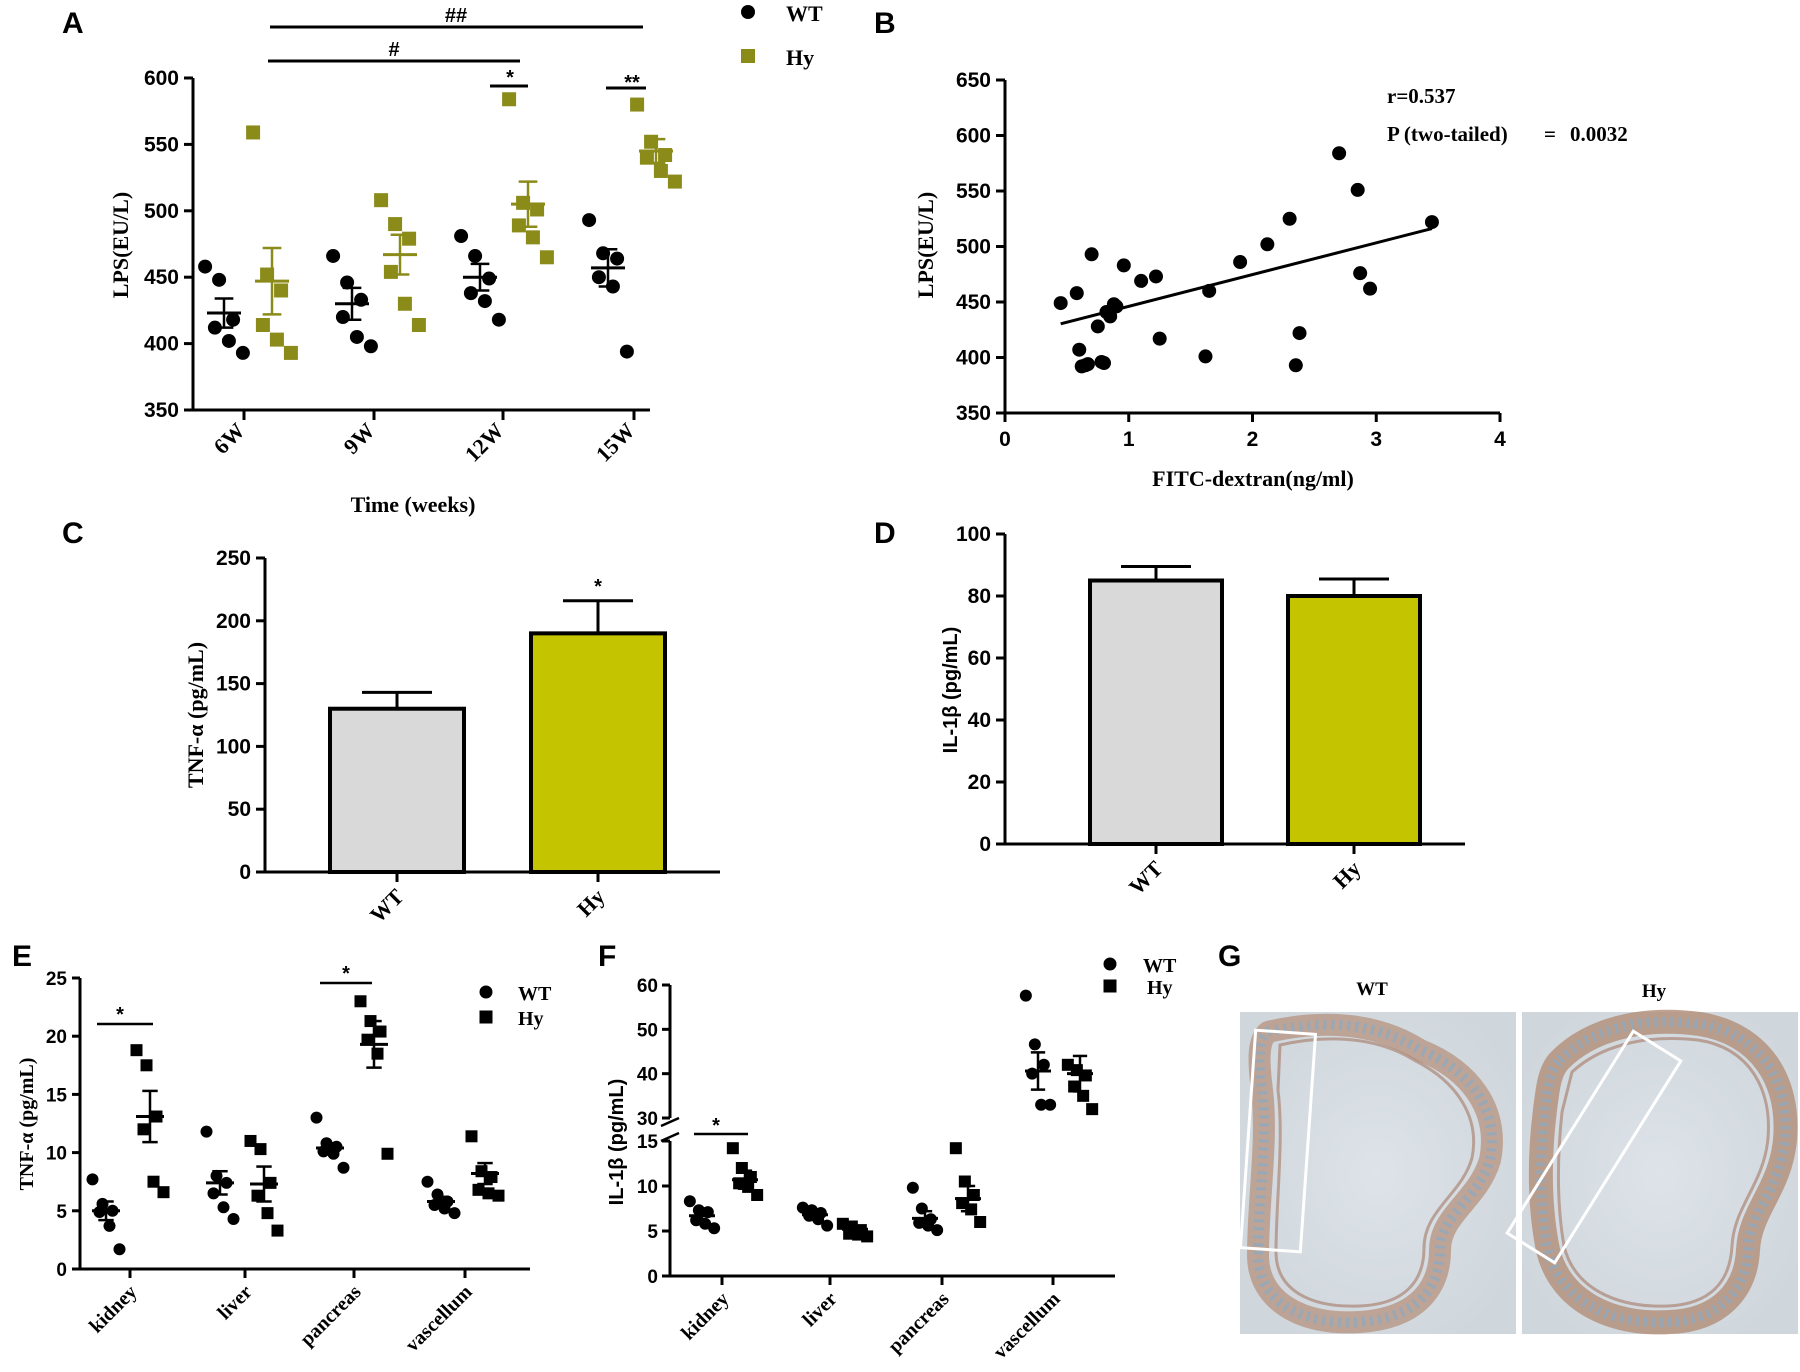  Describe the element at coordinates (239, 809) in the screenshot. I see `panel-c-y-tick-label: 50` at that location.